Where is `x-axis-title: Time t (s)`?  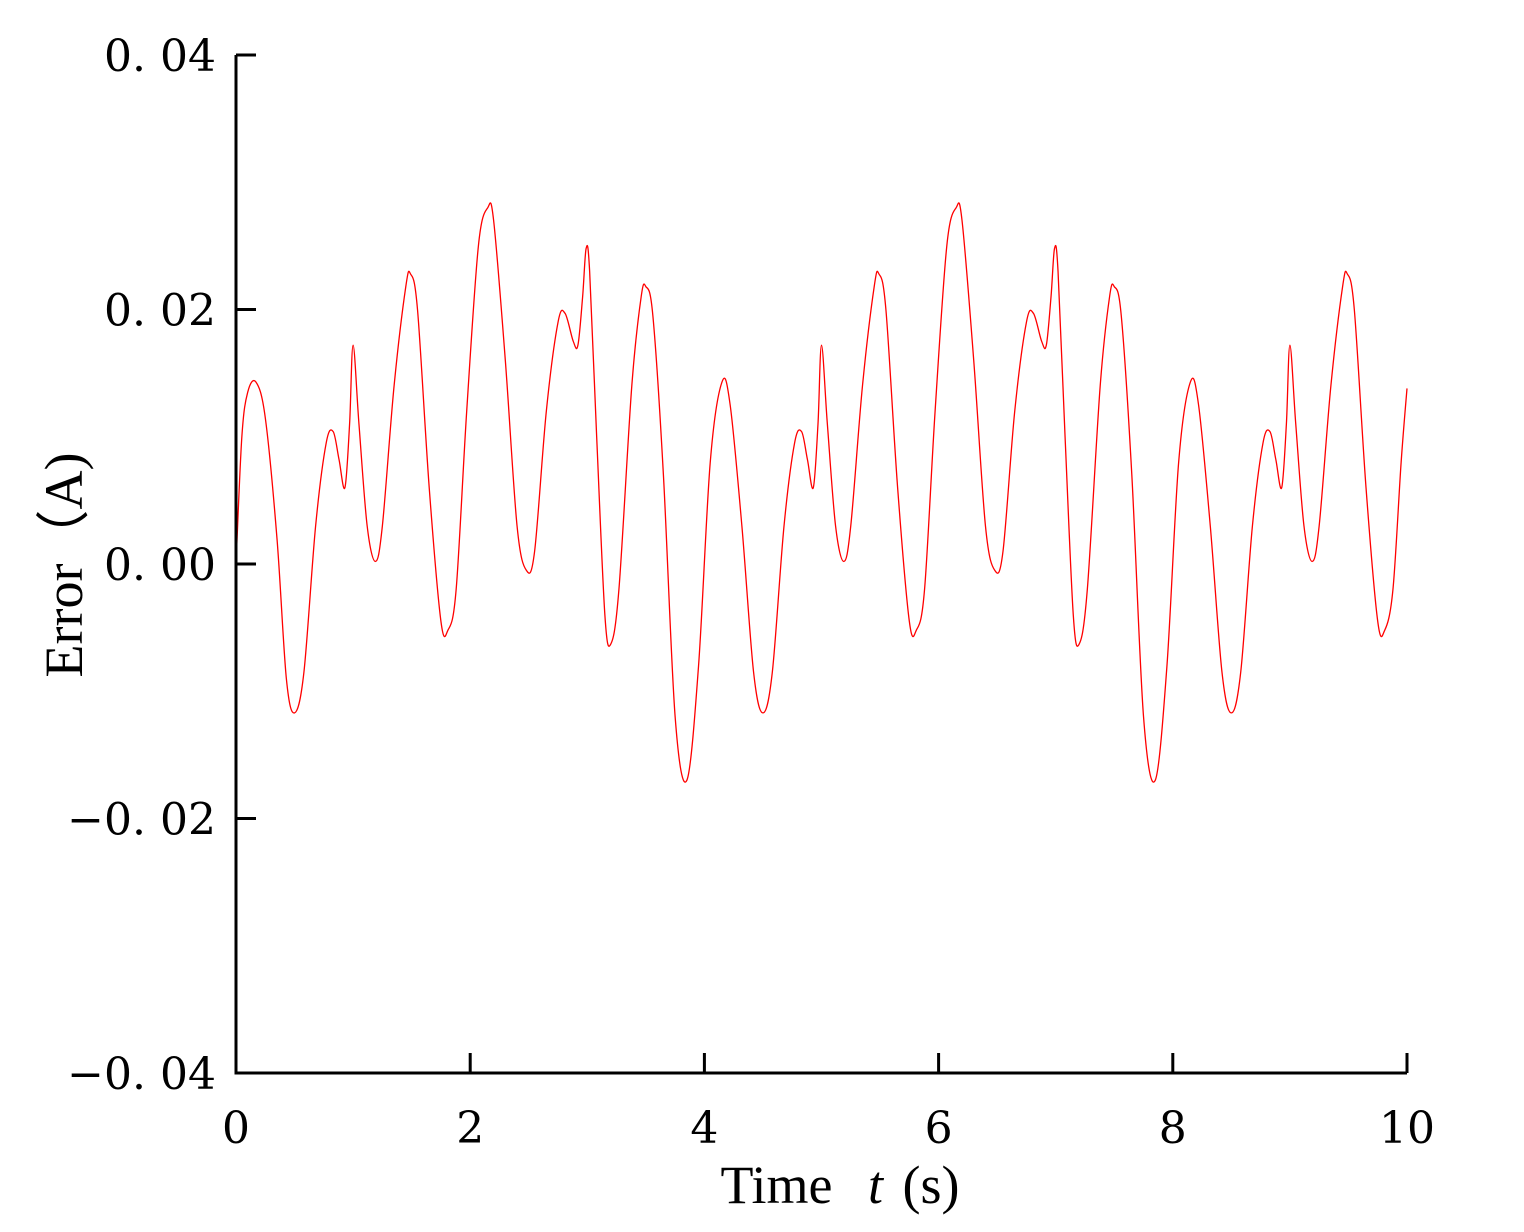 x-axis-title: Time t (s) is located at coordinates (839, 1185).